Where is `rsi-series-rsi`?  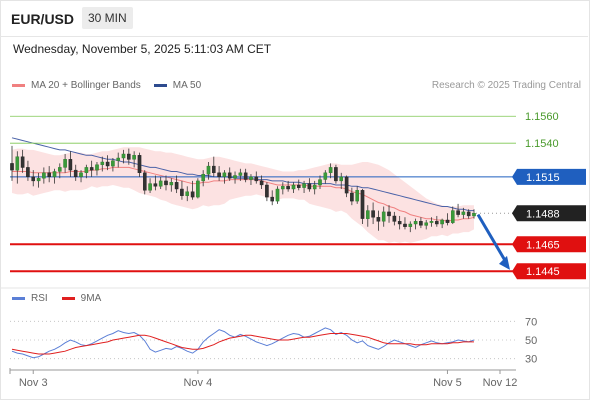 rsi-series-rsi is located at coordinates (243, 343).